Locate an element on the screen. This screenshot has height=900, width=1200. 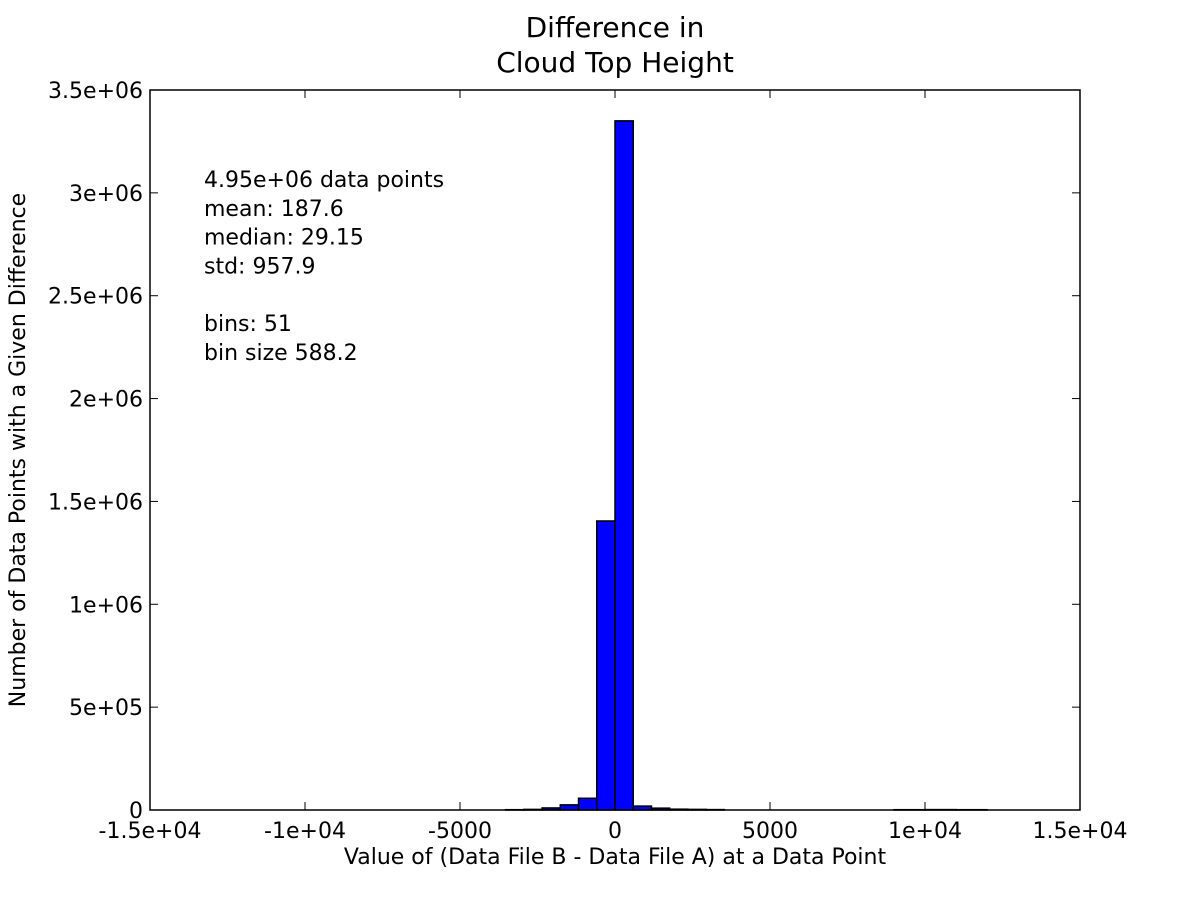
y-tick-label: 1e+06 is located at coordinates (106, 605).